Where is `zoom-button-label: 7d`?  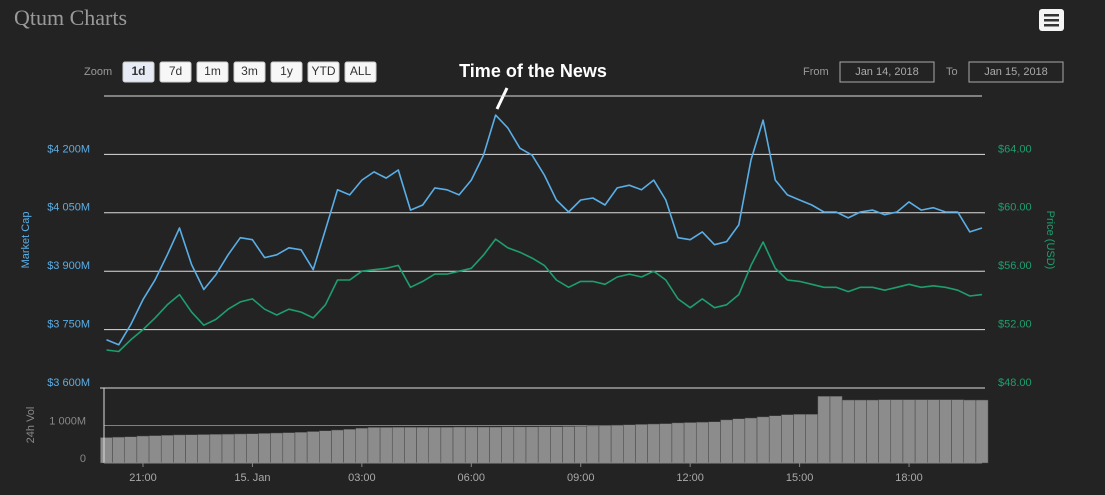 zoom-button-label: 7d is located at coordinates (175, 71).